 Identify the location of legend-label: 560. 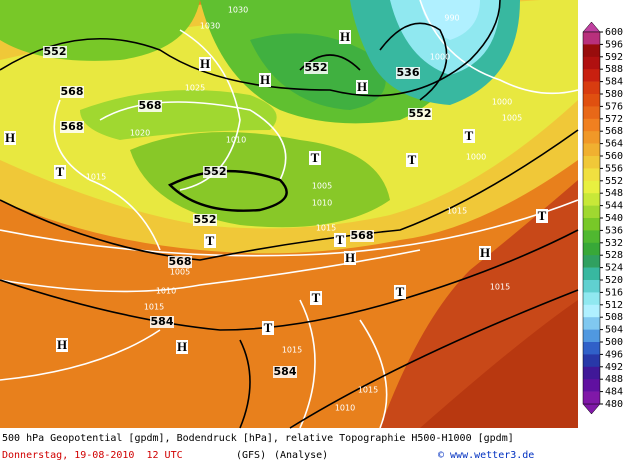
(614, 156).